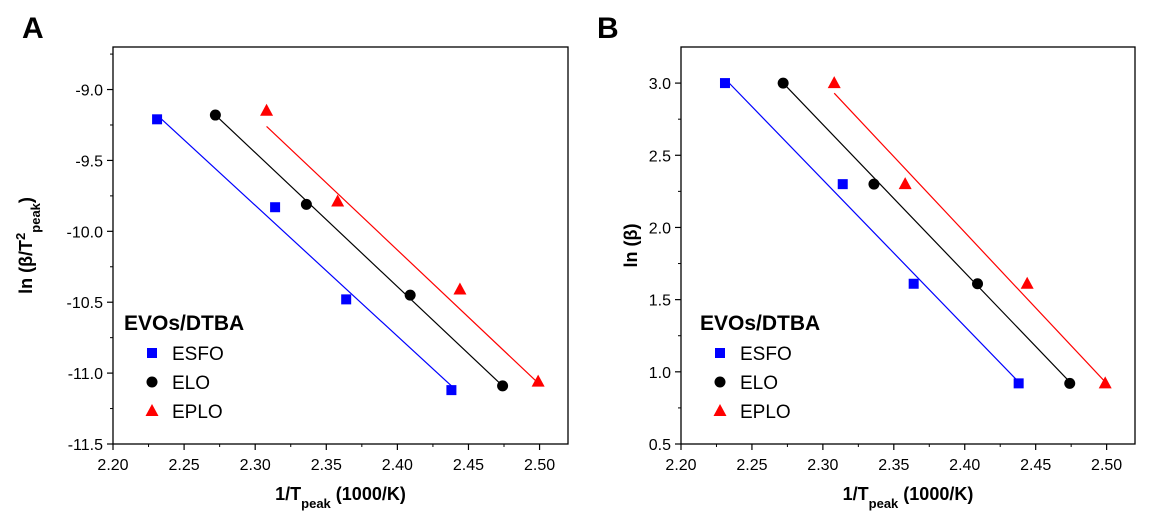 This screenshot has width=1156, height=520. What do you see at coordinates (85, 374) in the screenshot?
I see `y-tick-label: -11.0` at bounding box center [85, 374].